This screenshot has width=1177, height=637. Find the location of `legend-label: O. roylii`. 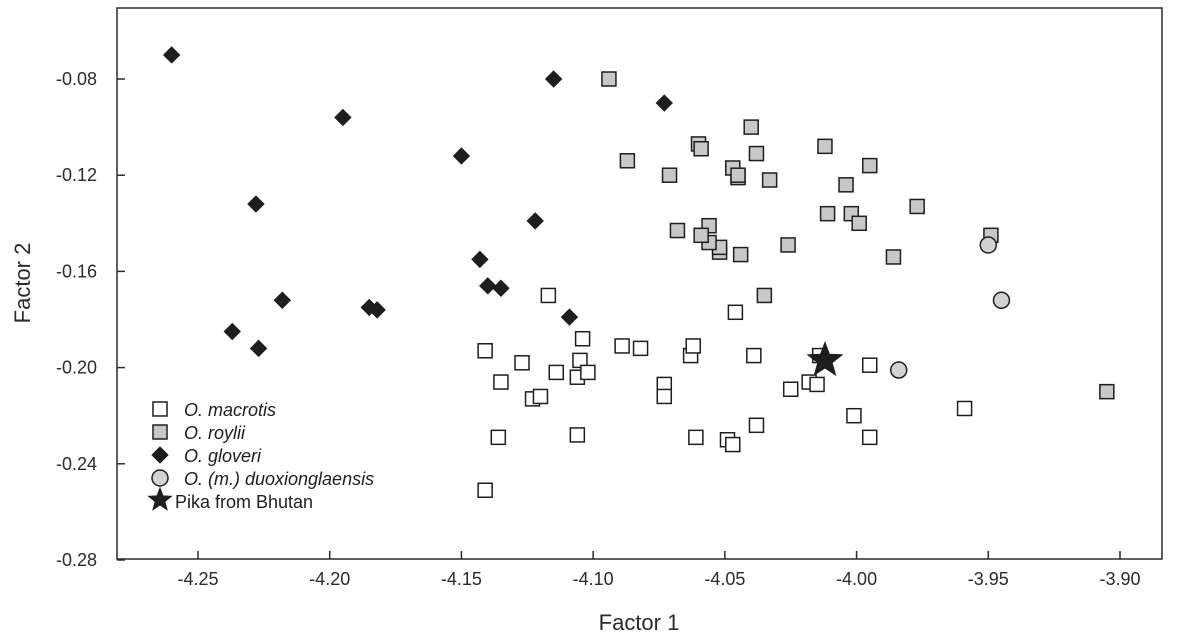

legend-label: O. roylii is located at coordinates (215, 433).